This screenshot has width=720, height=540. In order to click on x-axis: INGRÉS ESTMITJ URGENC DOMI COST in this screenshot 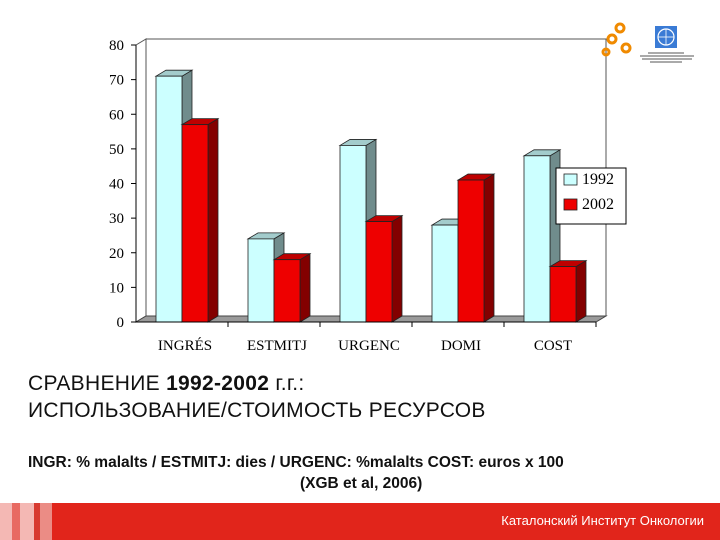, I will do `click(366, 337)`.